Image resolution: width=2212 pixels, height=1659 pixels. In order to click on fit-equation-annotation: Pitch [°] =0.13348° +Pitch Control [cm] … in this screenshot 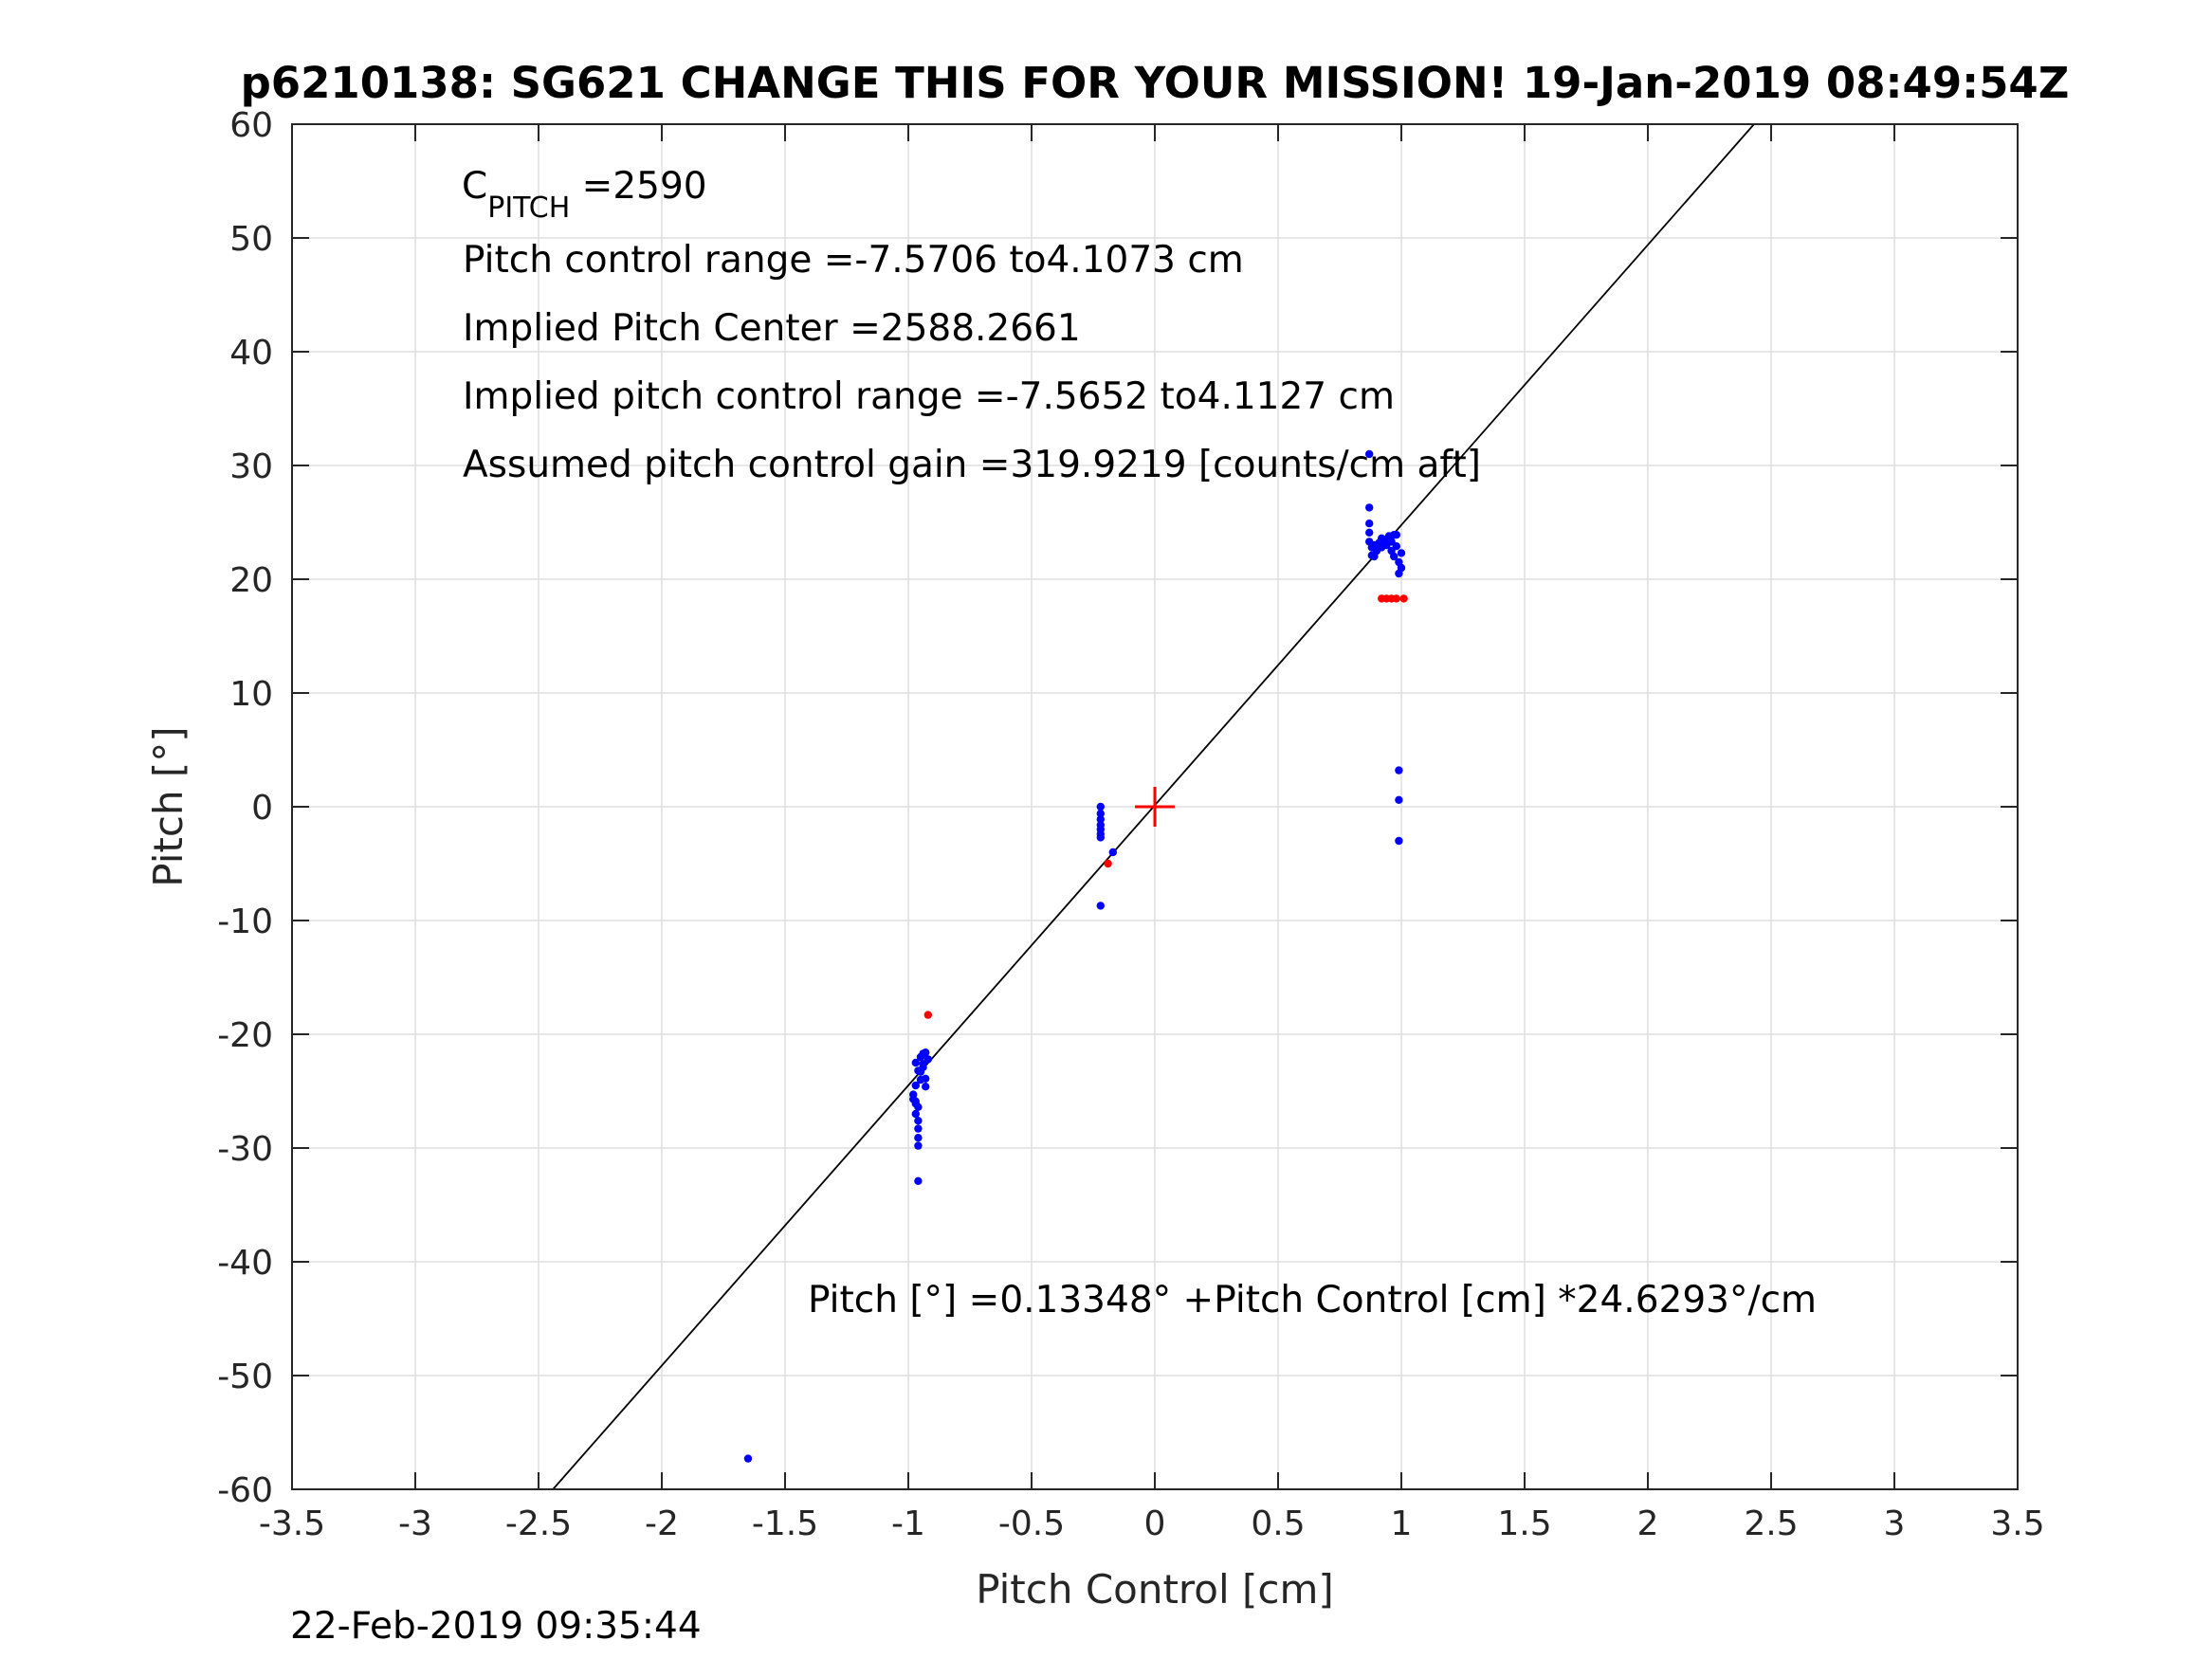, I will do `click(1312, 1300)`.